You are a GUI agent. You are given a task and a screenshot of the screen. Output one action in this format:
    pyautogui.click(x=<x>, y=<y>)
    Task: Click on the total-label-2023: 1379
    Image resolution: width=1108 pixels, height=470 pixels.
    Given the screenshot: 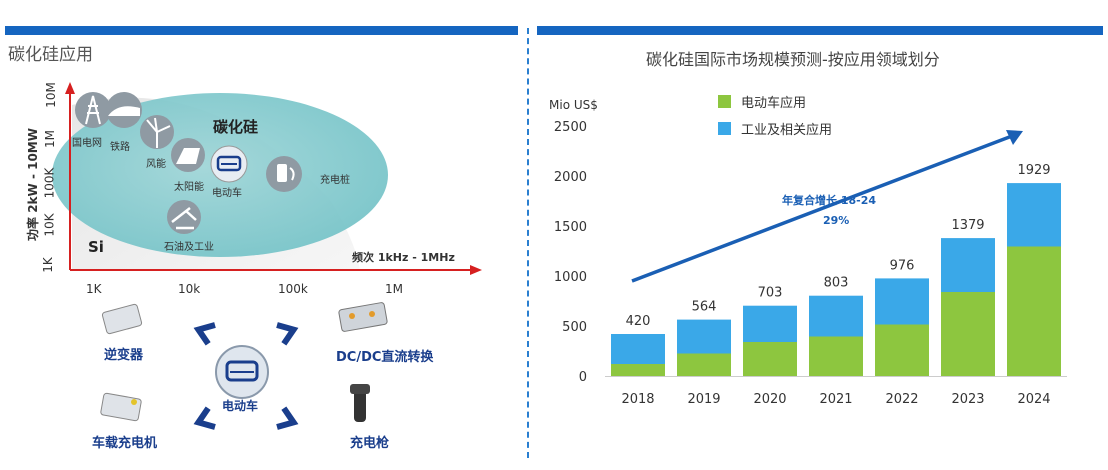 What is the action you would take?
    pyautogui.click(x=967, y=225)
    